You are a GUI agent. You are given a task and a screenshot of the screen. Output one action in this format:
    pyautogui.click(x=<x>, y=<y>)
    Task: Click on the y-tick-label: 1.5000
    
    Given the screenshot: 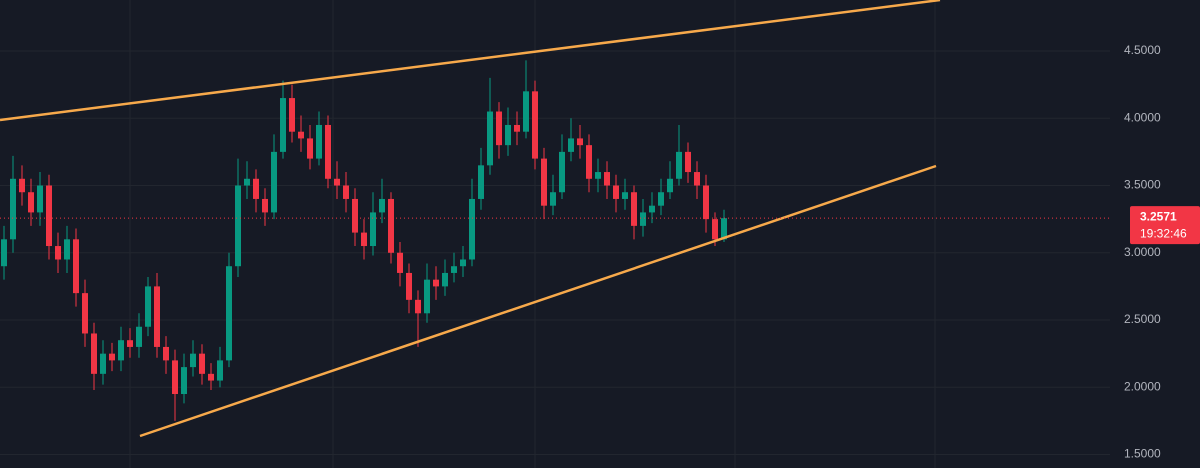 What is the action you would take?
    pyautogui.click(x=1142, y=454)
    